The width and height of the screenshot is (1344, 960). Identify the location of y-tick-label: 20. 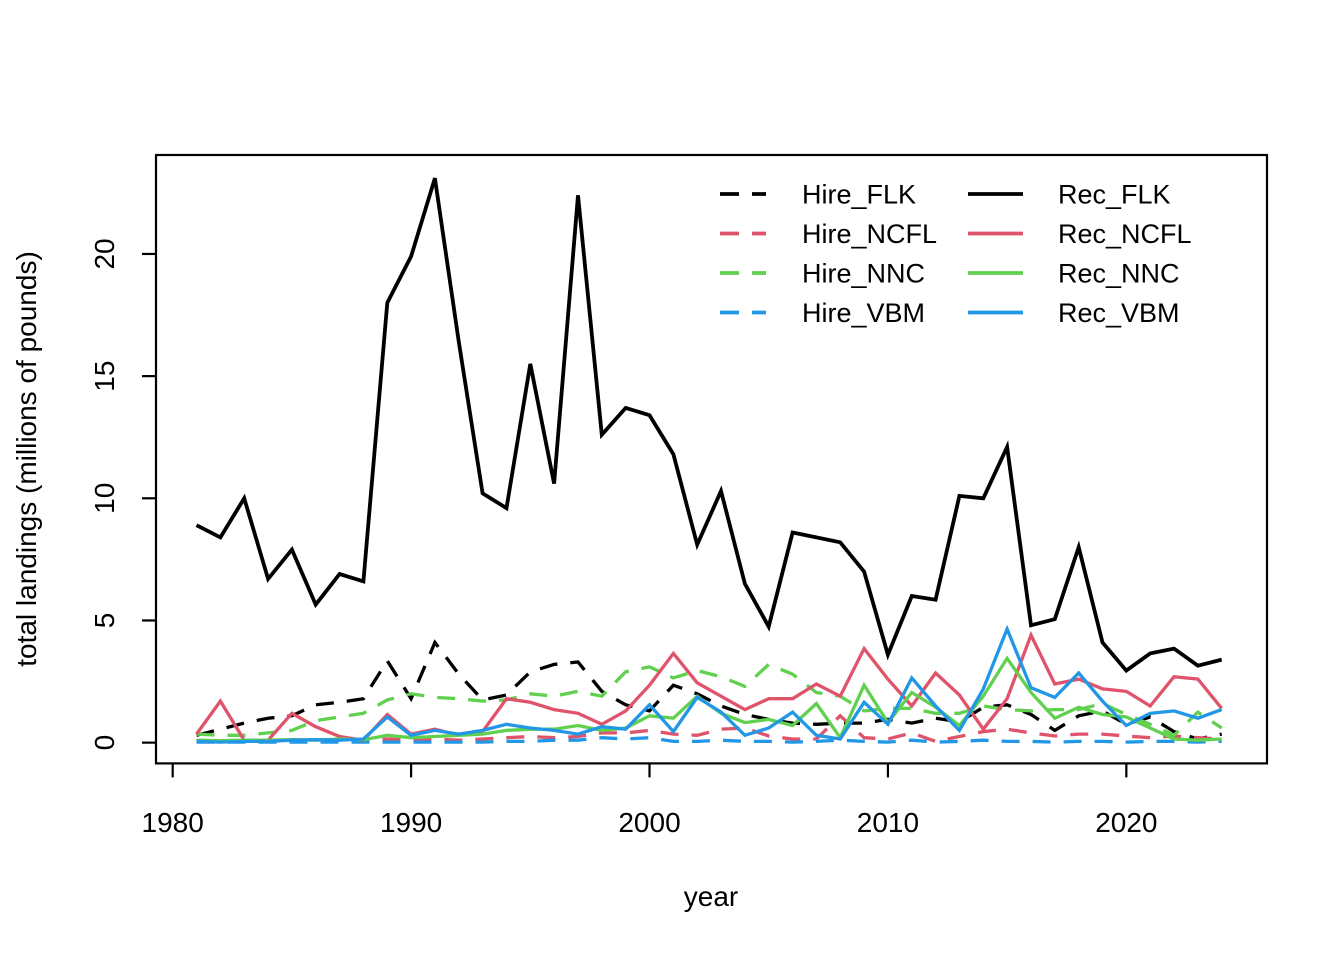
(104, 253).